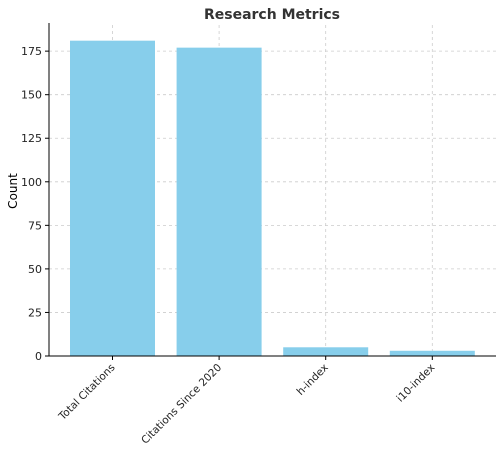 This screenshot has height=451, width=502. Describe the element at coordinates (13, 191) in the screenshot. I see `y-axis-label: Count` at that location.